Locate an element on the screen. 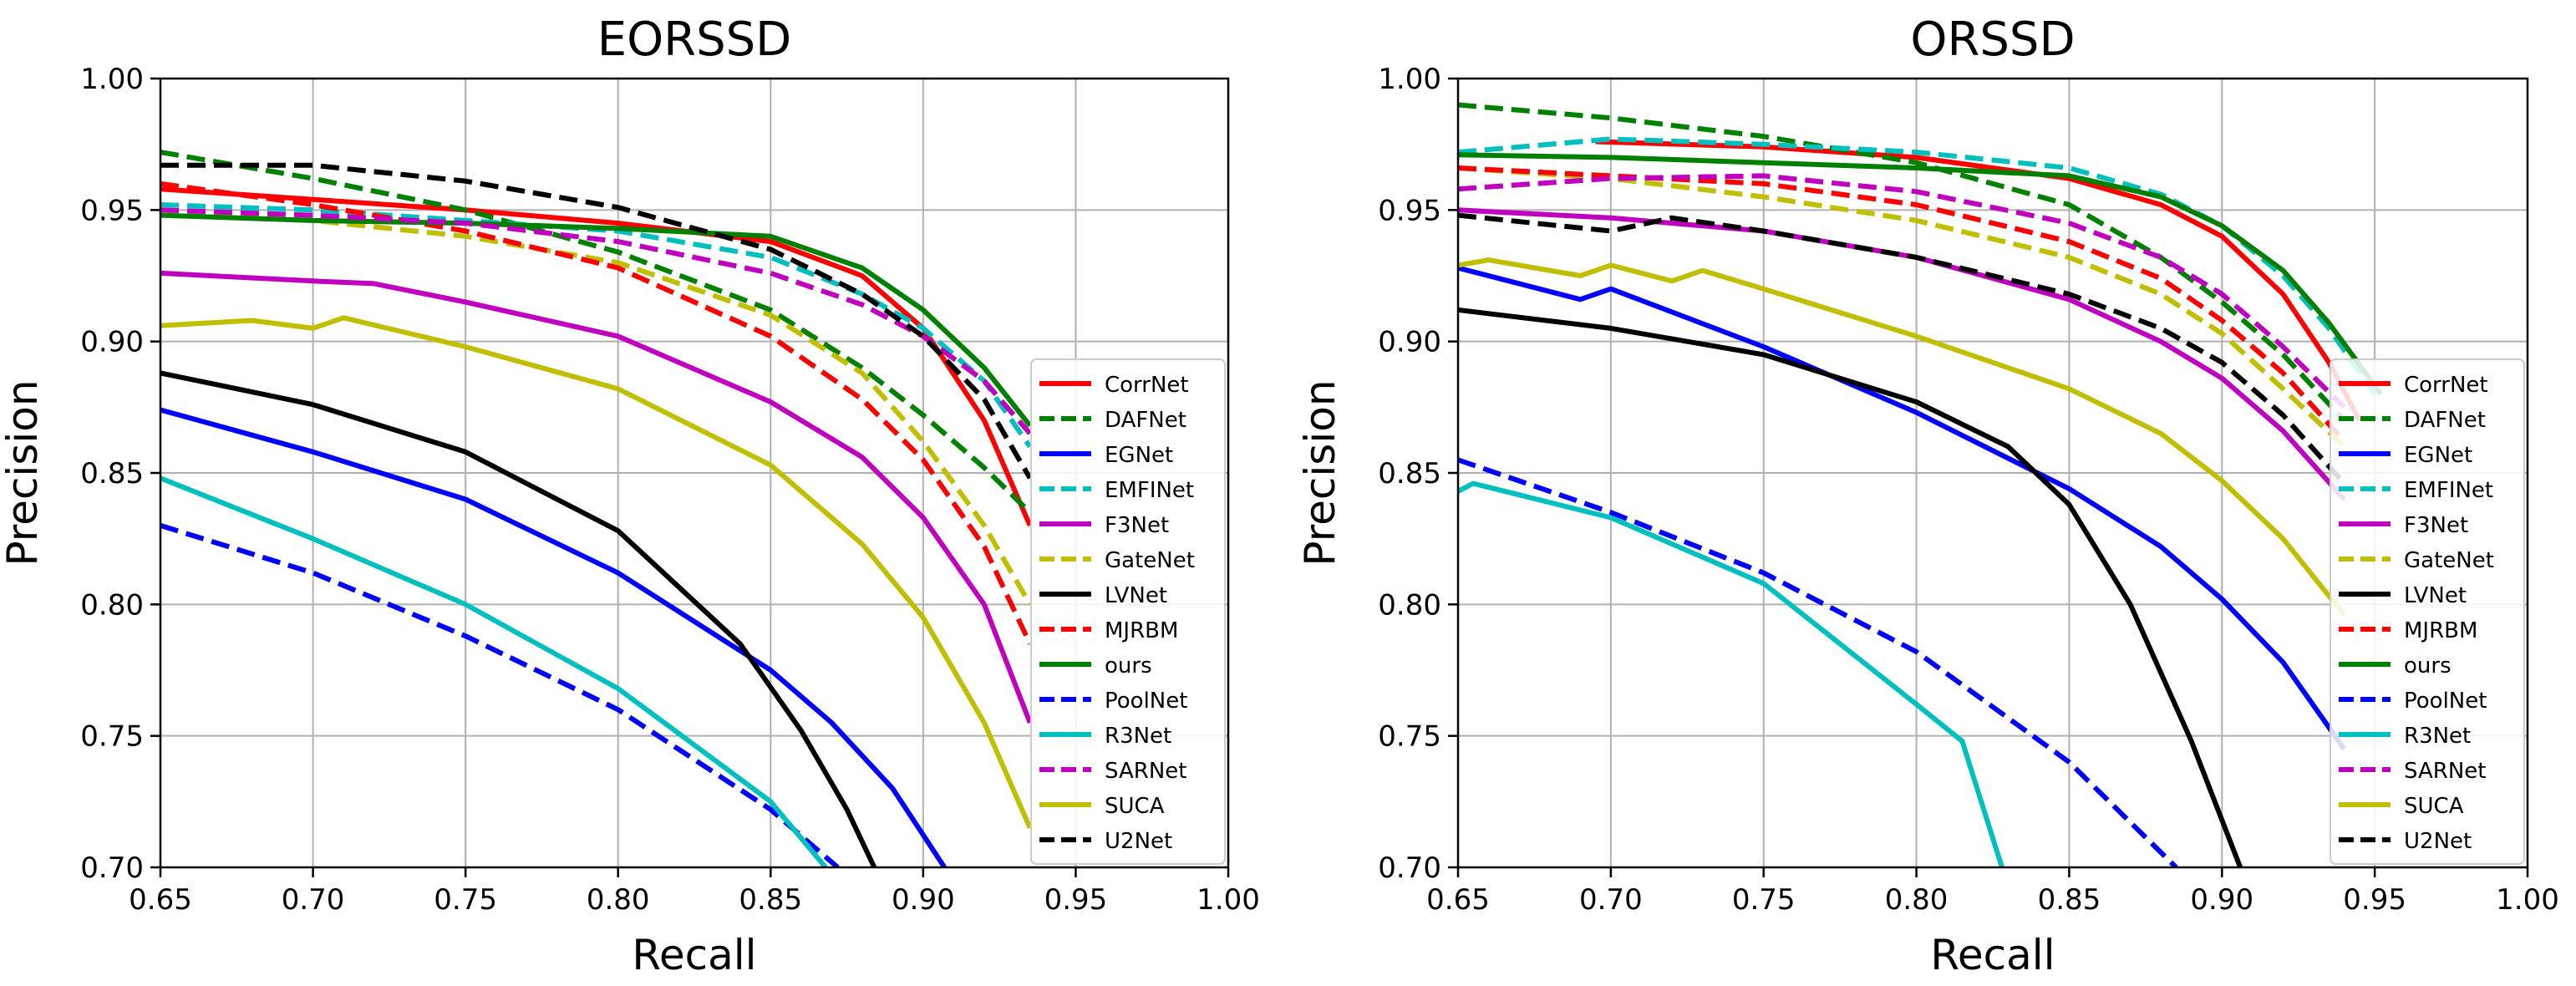  legend-label: EGNet is located at coordinates (1139, 456).